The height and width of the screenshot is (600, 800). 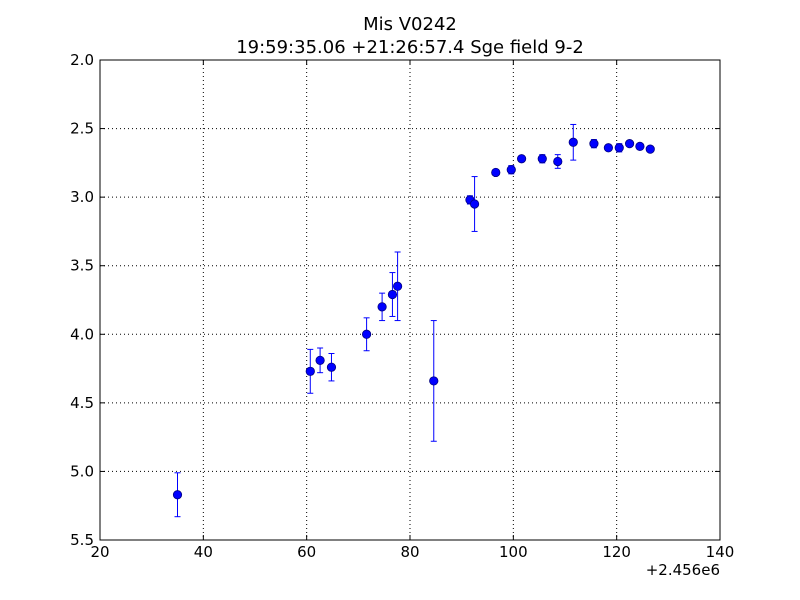 What do you see at coordinates (99, 552) in the screenshot?
I see `x-tick-label: 20` at bounding box center [99, 552].